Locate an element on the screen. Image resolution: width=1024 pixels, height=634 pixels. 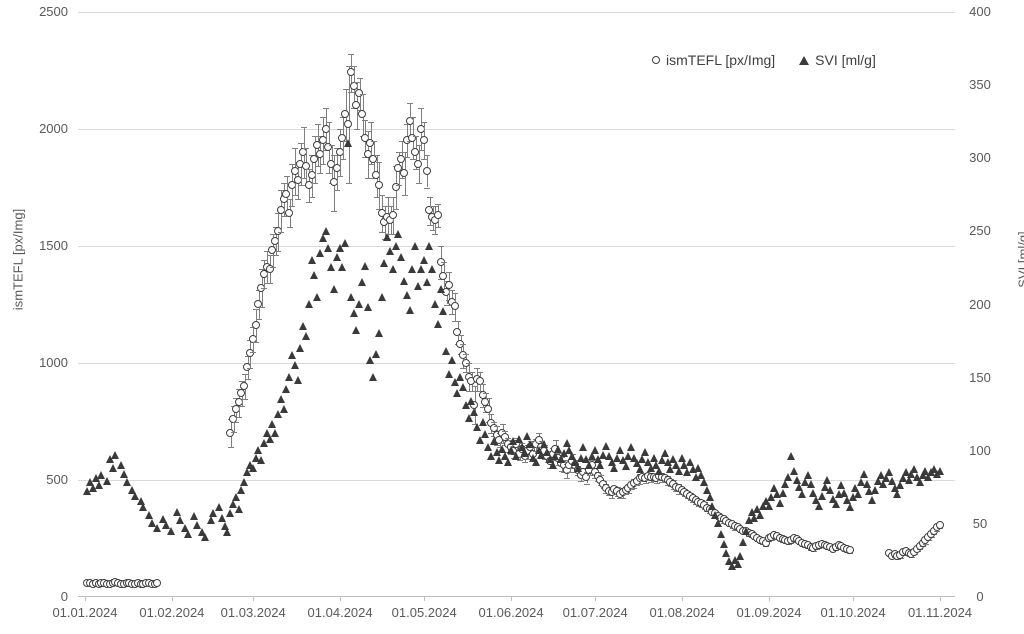
x-axis-tick-label: 01.09.2024 is located at coordinates (769, 612).